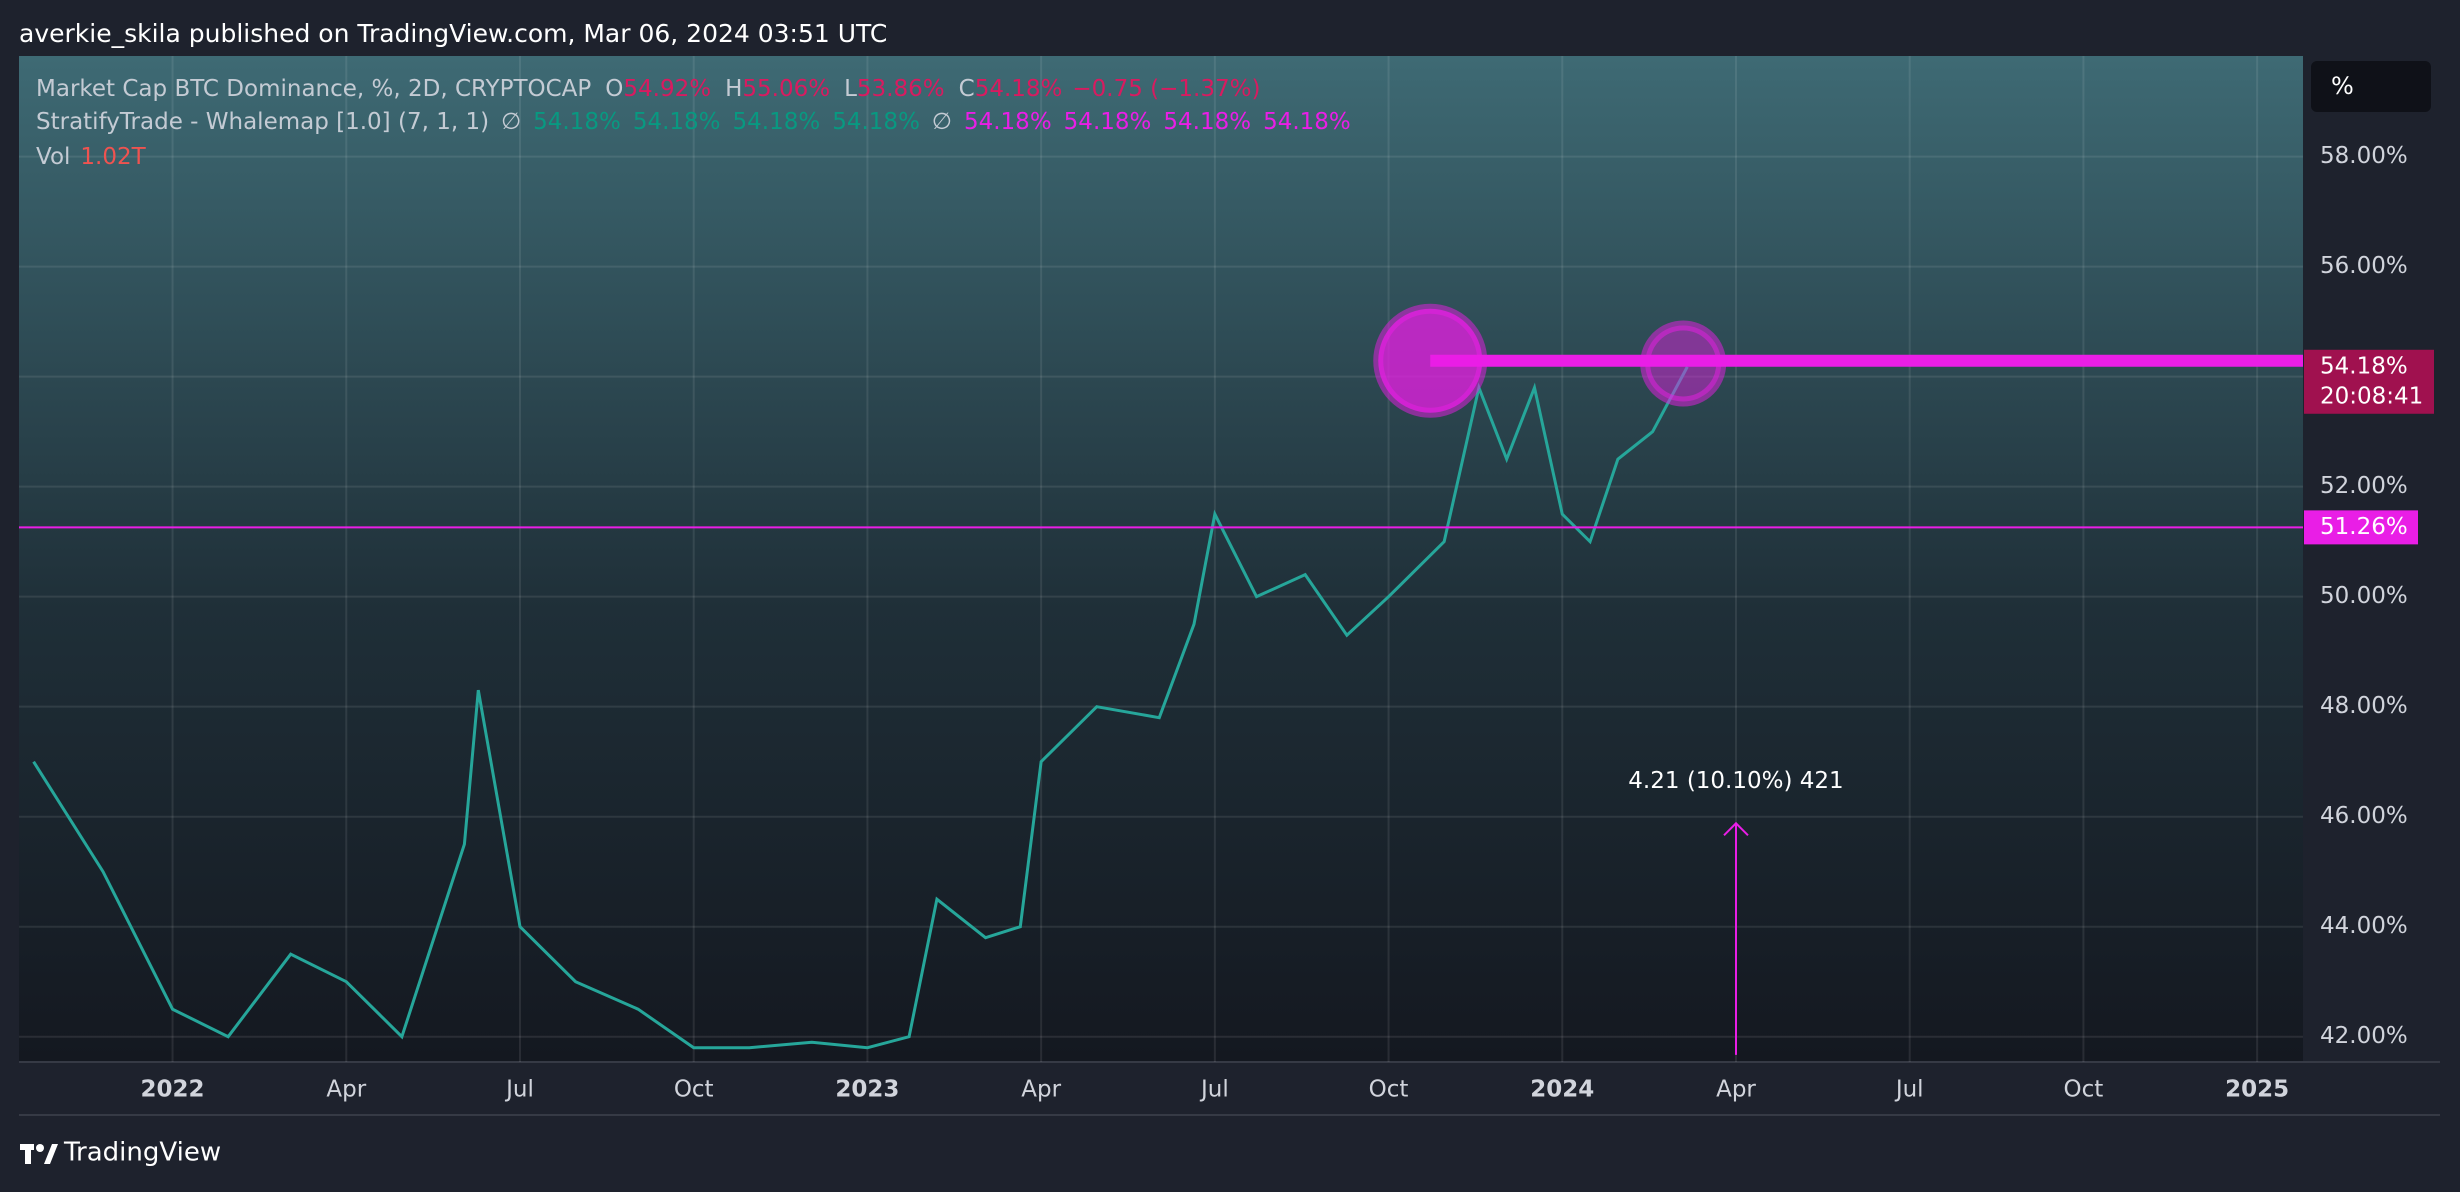 The width and height of the screenshot is (2460, 1192). What do you see at coordinates (1735, 781) in the screenshot?
I see `measure-label: 4.21 (10.10%) 421` at bounding box center [1735, 781].